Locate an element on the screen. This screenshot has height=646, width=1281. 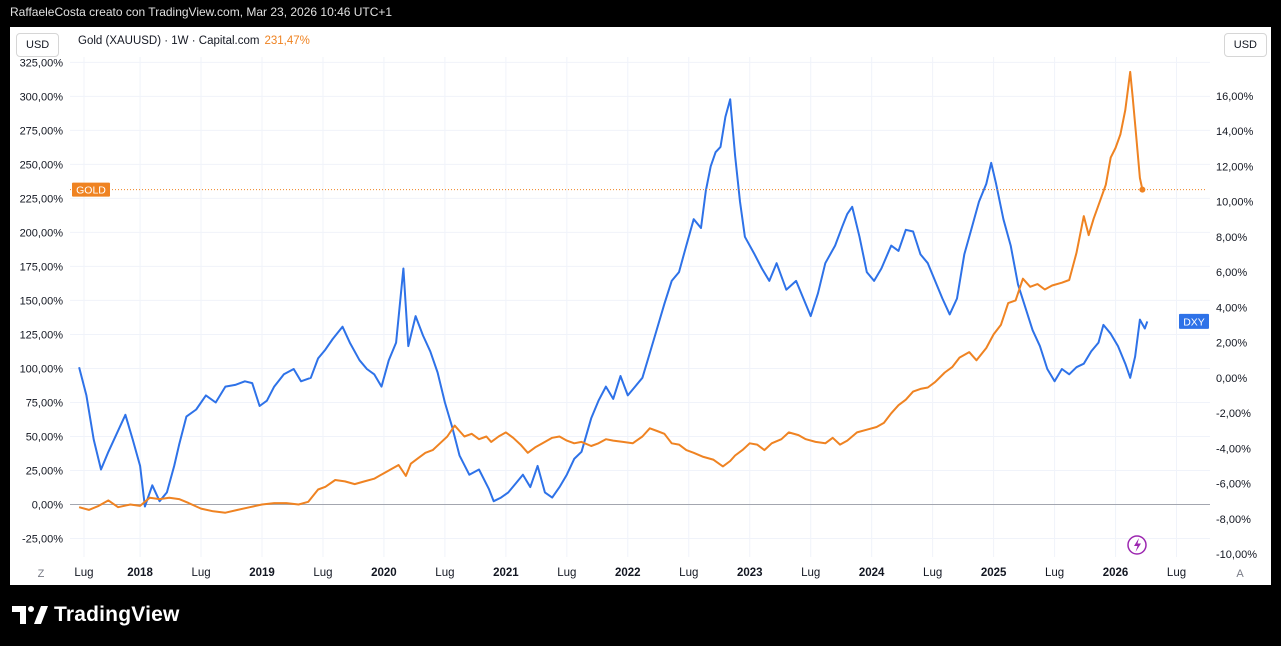
gold-label-box is located at coordinates (91, 189).